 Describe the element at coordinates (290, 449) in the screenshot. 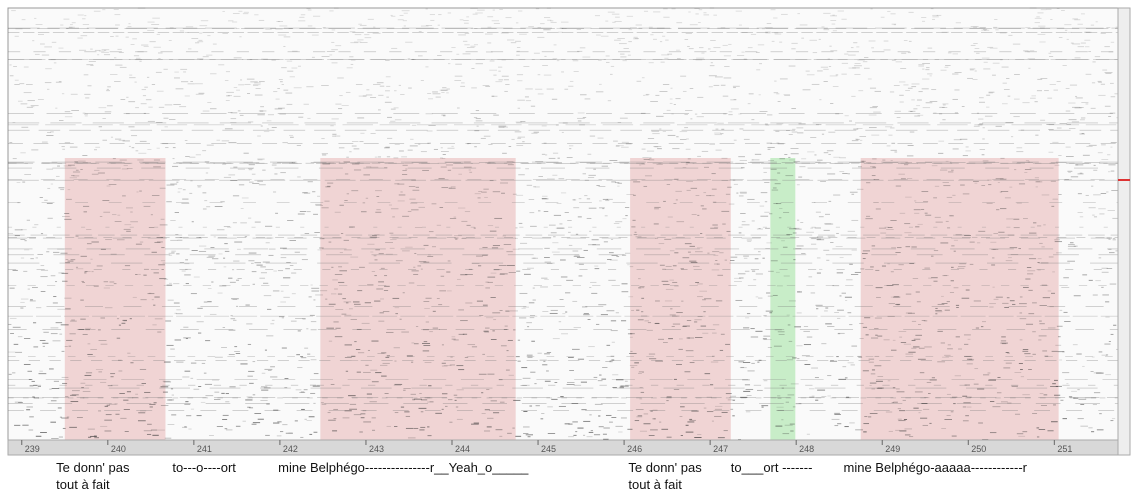

I see `x-tick-label: 242` at that location.